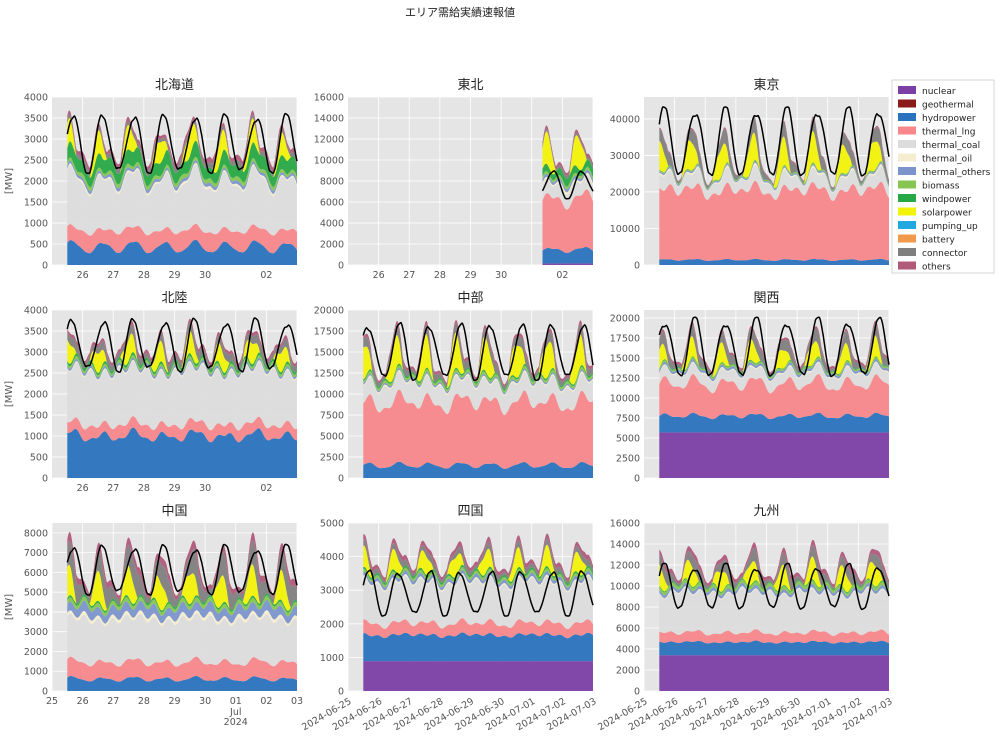  Describe the element at coordinates (470, 511) in the screenshot. I see `panel-title: 四国` at that location.